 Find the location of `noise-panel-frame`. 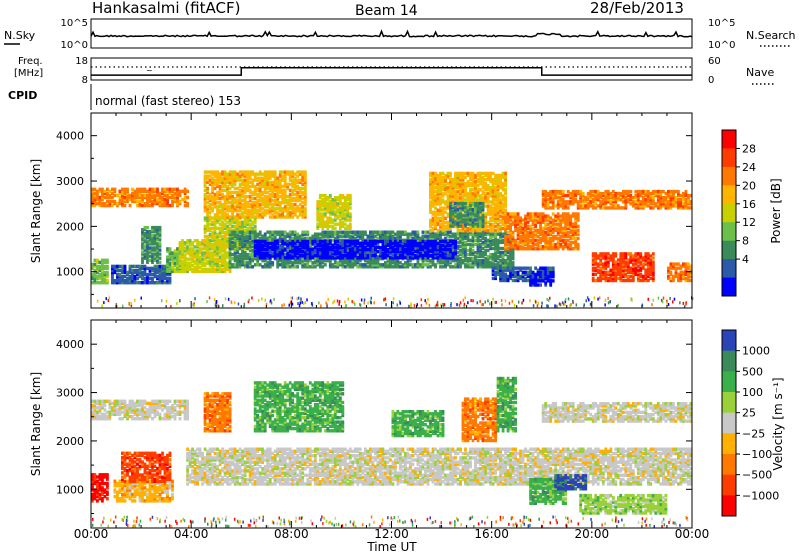

noise-panel-frame is located at coordinates (391, 33).